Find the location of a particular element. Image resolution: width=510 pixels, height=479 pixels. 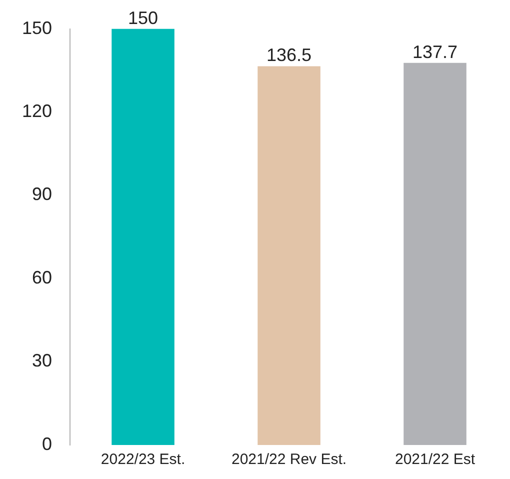

data-label: 150 is located at coordinates (143, 18).